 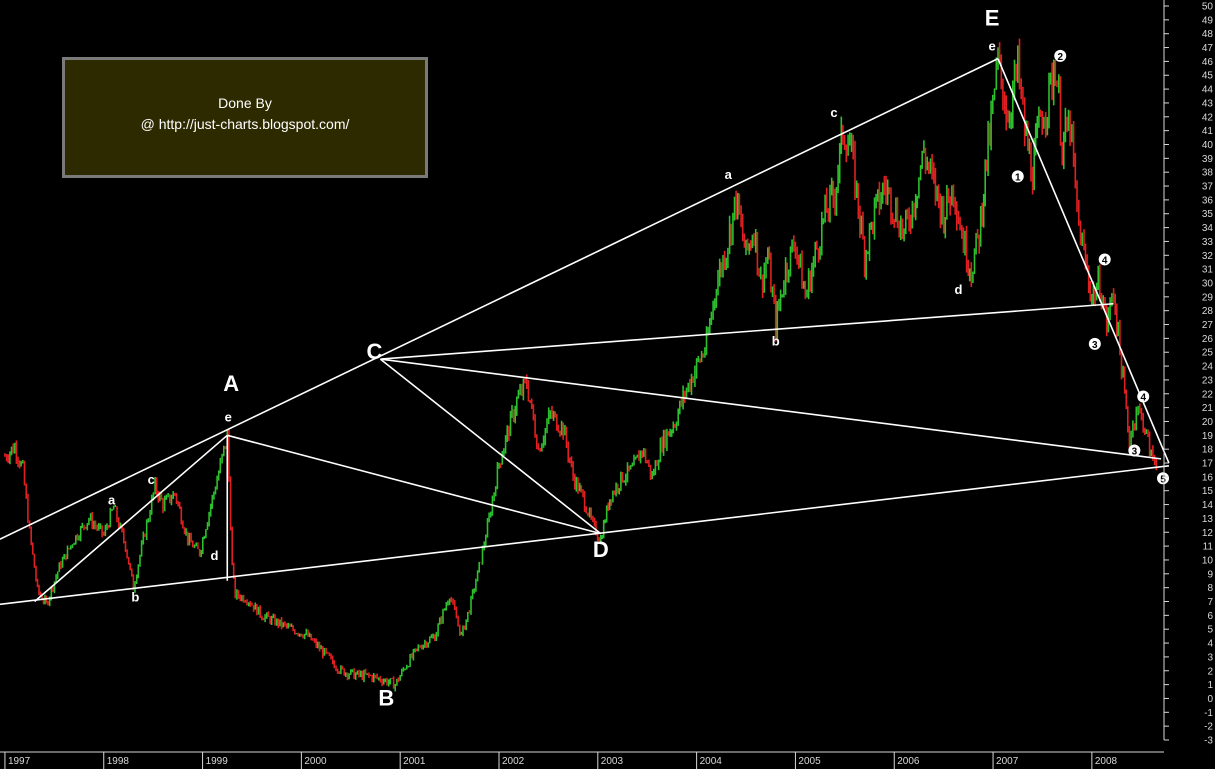 What do you see at coordinates (1208, 103) in the screenshot?
I see `y-tick-label: 43` at bounding box center [1208, 103].